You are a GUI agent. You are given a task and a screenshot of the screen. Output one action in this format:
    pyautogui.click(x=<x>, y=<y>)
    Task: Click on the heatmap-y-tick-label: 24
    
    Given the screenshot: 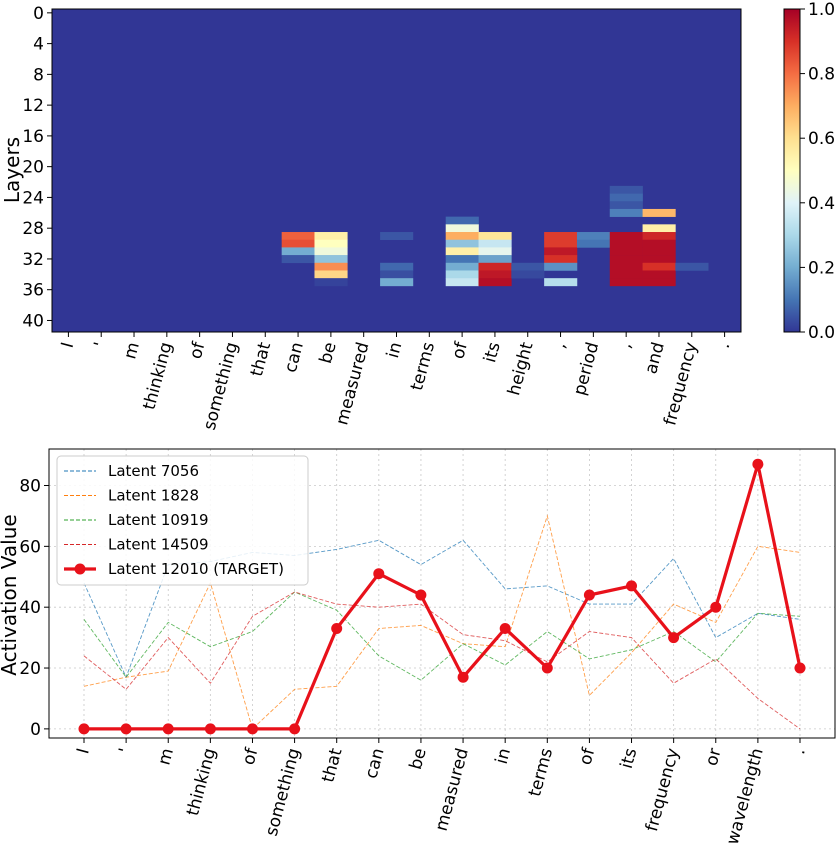 What is the action you would take?
    pyautogui.click(x=33, y=198)
    